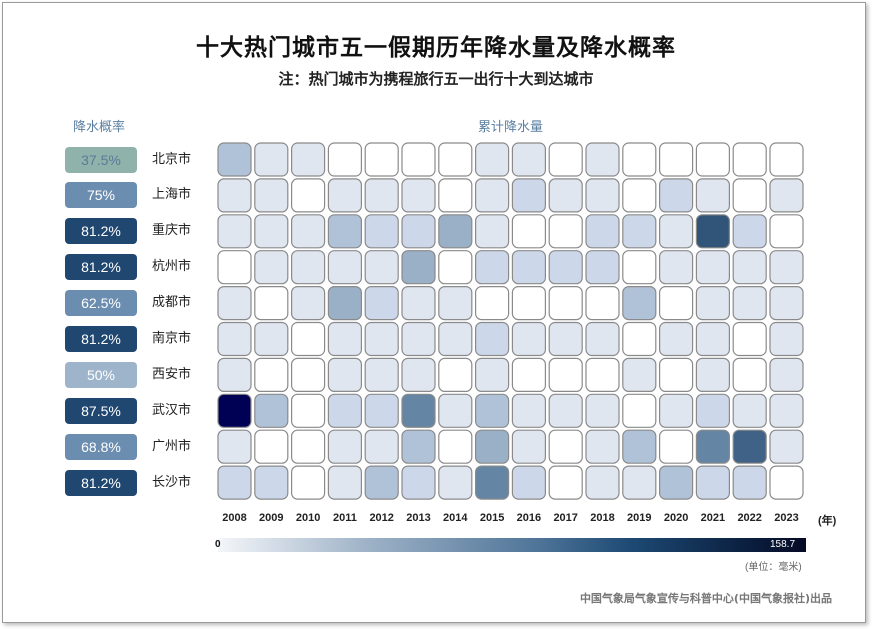  I want to click on unit-label: (单位：毫米), so click(773, 567).